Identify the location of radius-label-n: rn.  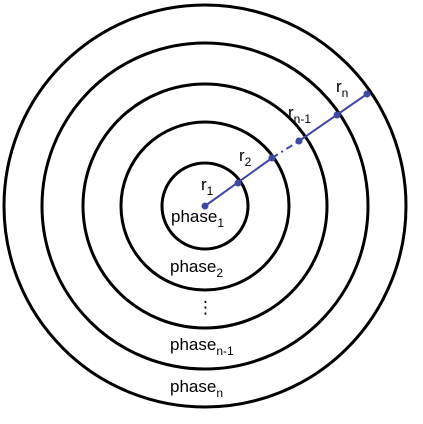
(342, 88).